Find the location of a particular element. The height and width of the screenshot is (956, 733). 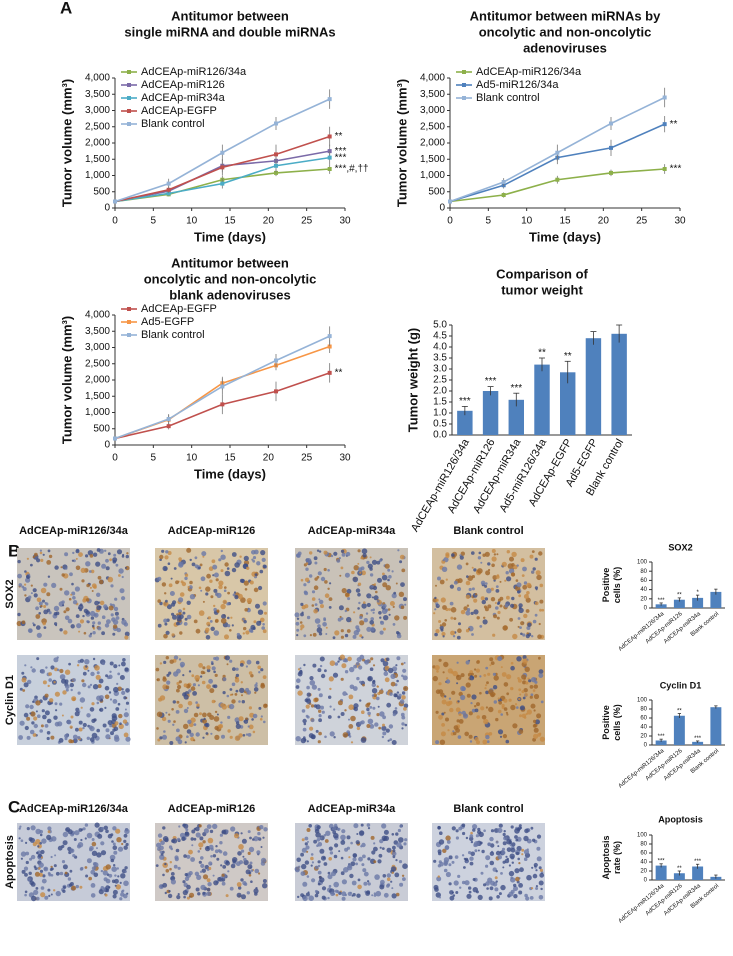

y-axis-label: Apoptosis is located at coordinates (606, 858).